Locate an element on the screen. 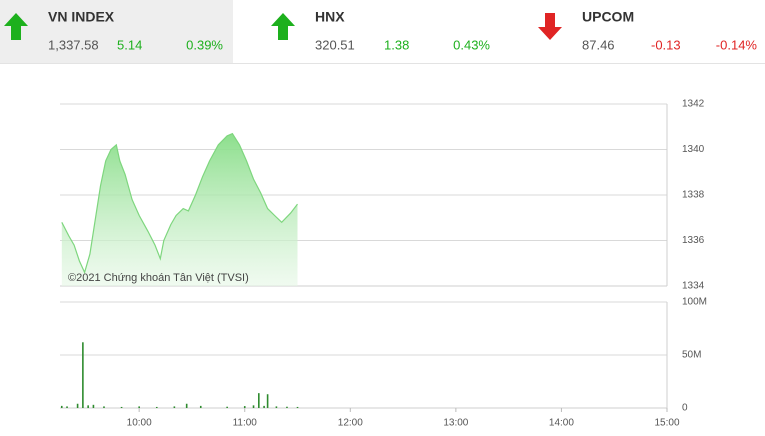 The height and width of the screenshot is (436, 765). index-percent: 0.43% is located at coordinates (471, 44).